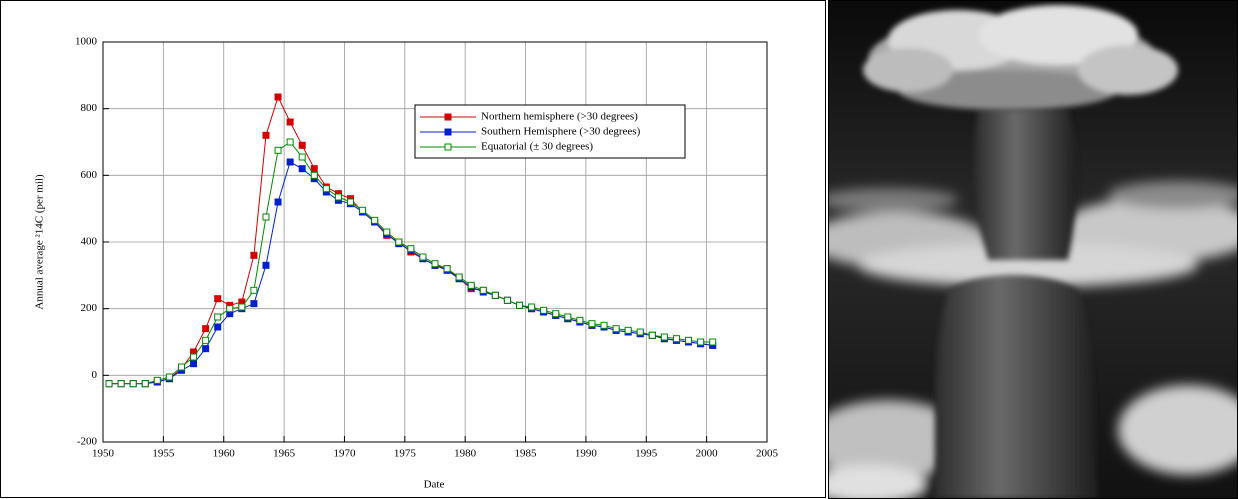  Describe the element at coordinates (646, 454) in the screenshot. I see `x-tick-label: 1995` at that location.